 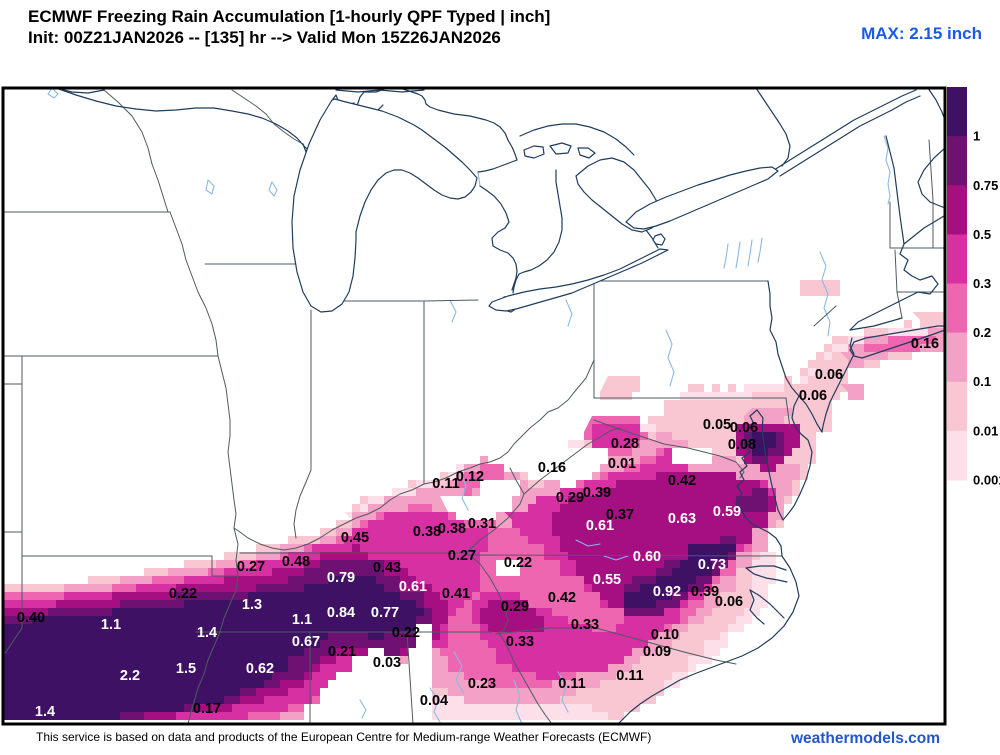 What do you see at coordinates (667, 592) in the screenshot?
I see `svg-text: 0.92` at bounding box center [667, 592].